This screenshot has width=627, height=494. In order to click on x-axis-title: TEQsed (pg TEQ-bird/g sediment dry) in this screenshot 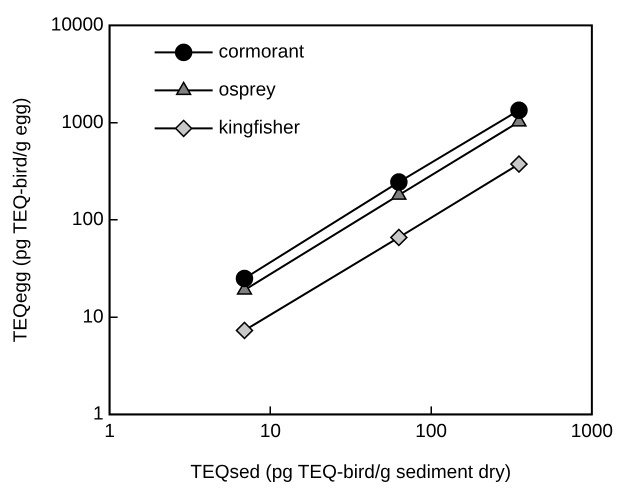, I will do `click(351, 472)`.